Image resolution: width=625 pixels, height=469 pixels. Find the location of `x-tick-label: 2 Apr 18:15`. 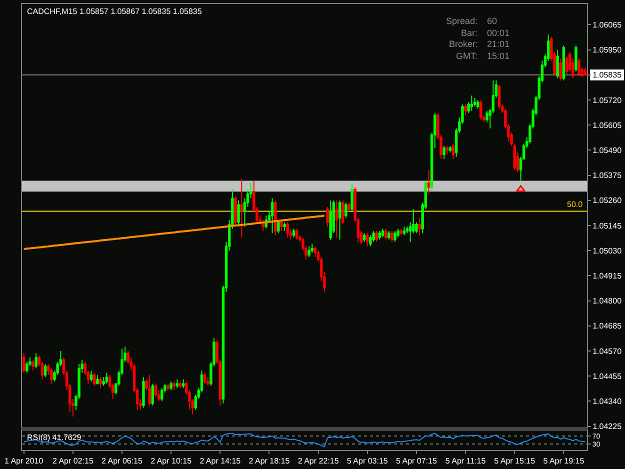

x-tick-label: 2 Apr 18:15 is located at coordinates (269, 461).